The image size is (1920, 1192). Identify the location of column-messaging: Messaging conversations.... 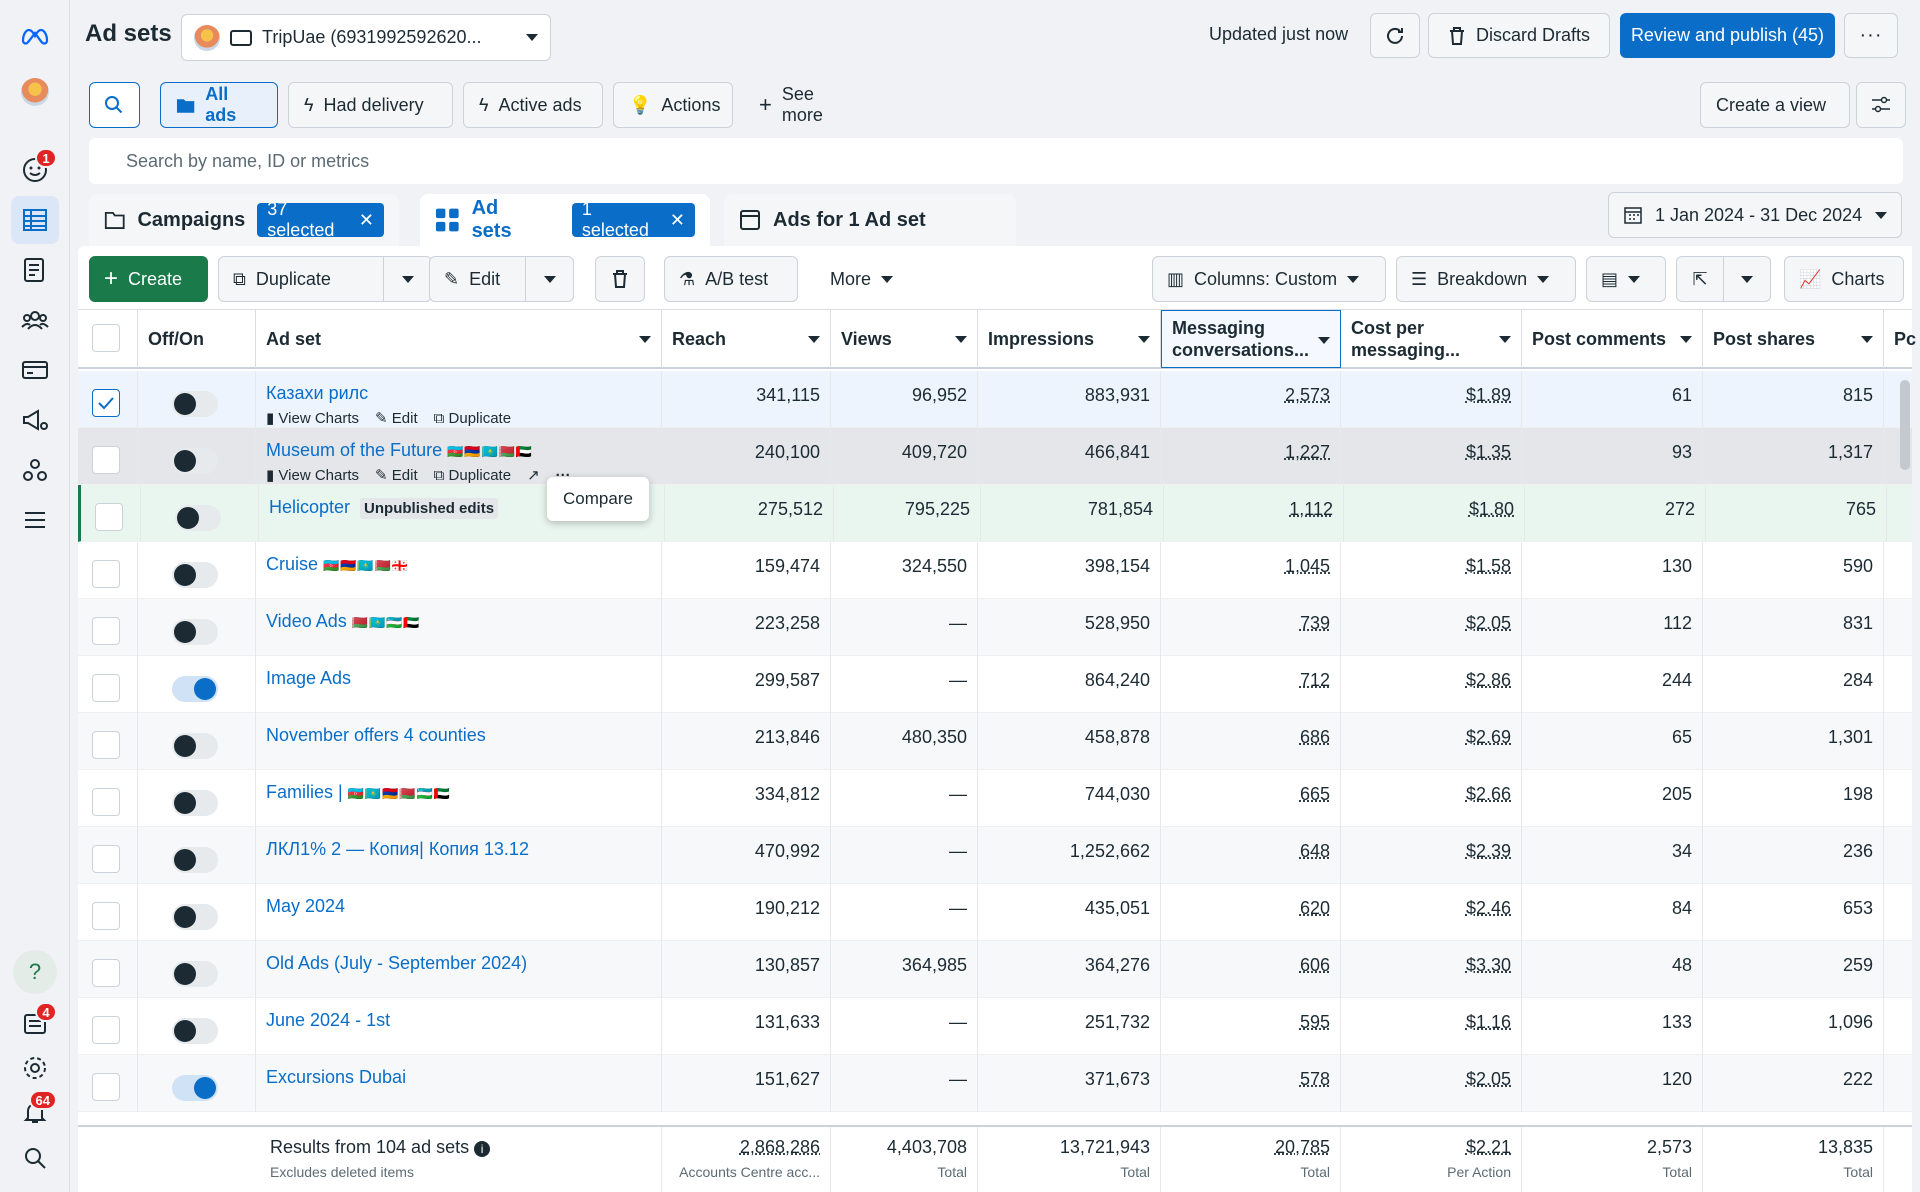
(1251, 339).